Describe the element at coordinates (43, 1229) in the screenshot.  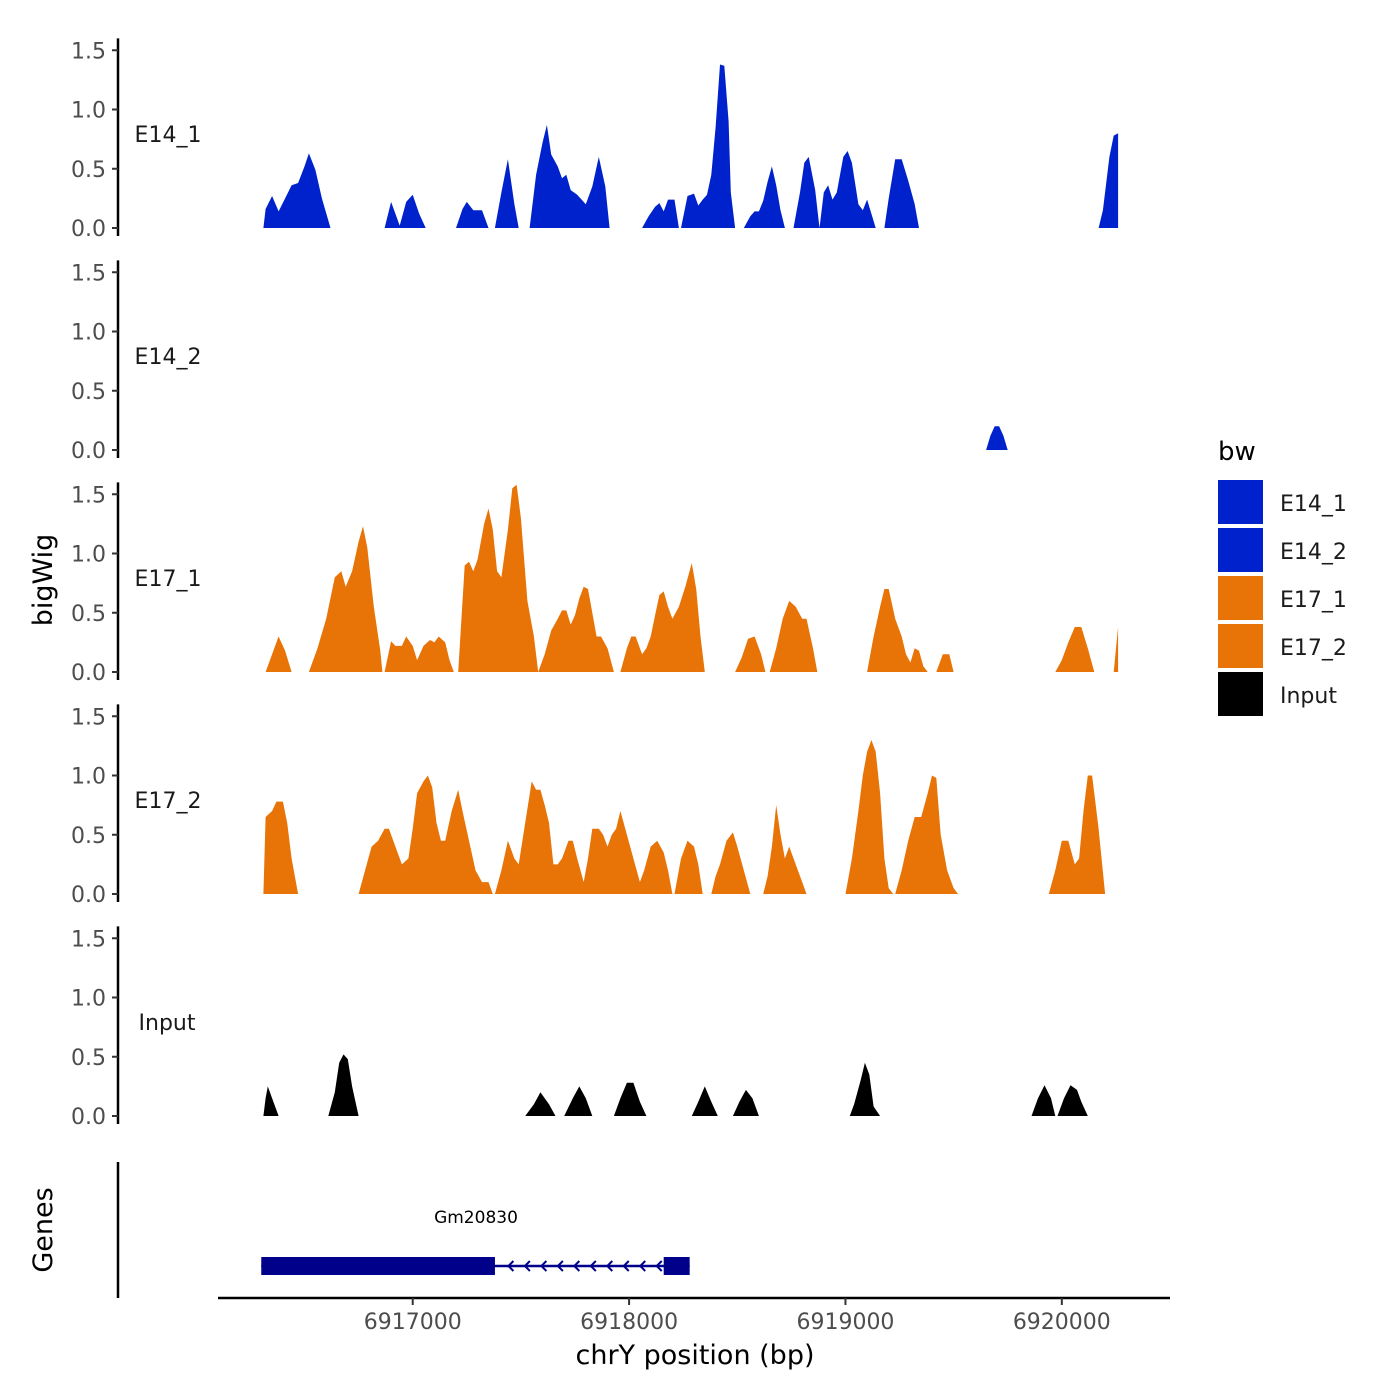
I see `genes-axis-title: Genes` at that location.